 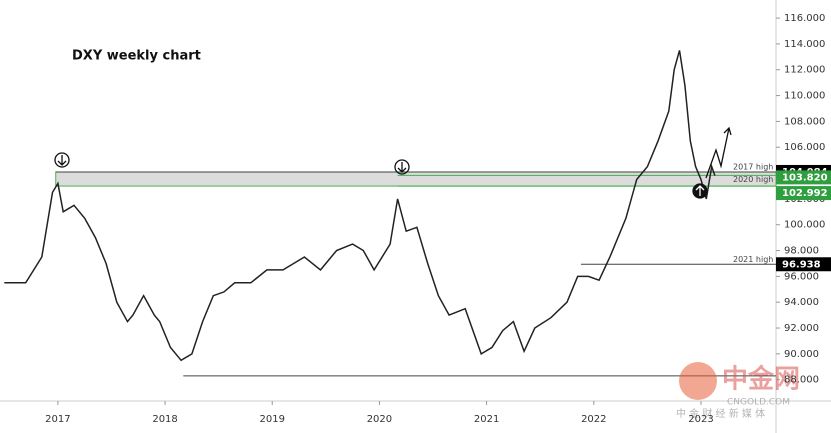 What do you see at coordinates (700, 419) in the screenshot?
I see `x-tick-label: 2023` at bounding box center [700, 419].